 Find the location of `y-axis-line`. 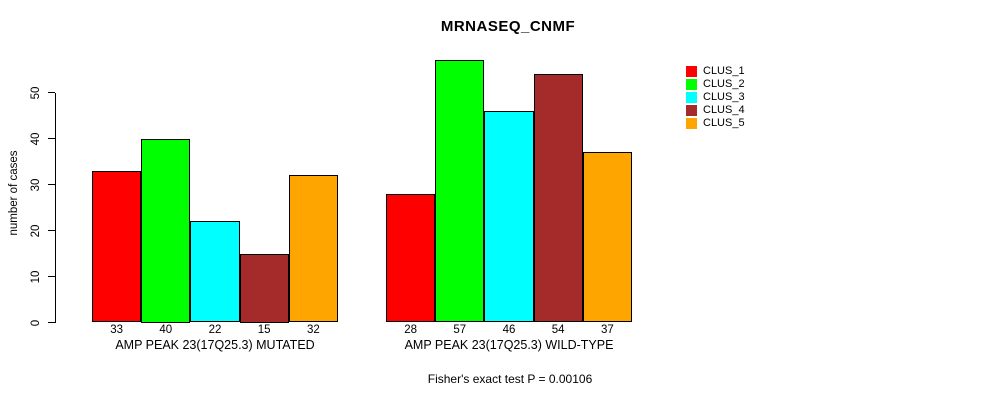

y-axis-line is located at coordinates (55, 207).